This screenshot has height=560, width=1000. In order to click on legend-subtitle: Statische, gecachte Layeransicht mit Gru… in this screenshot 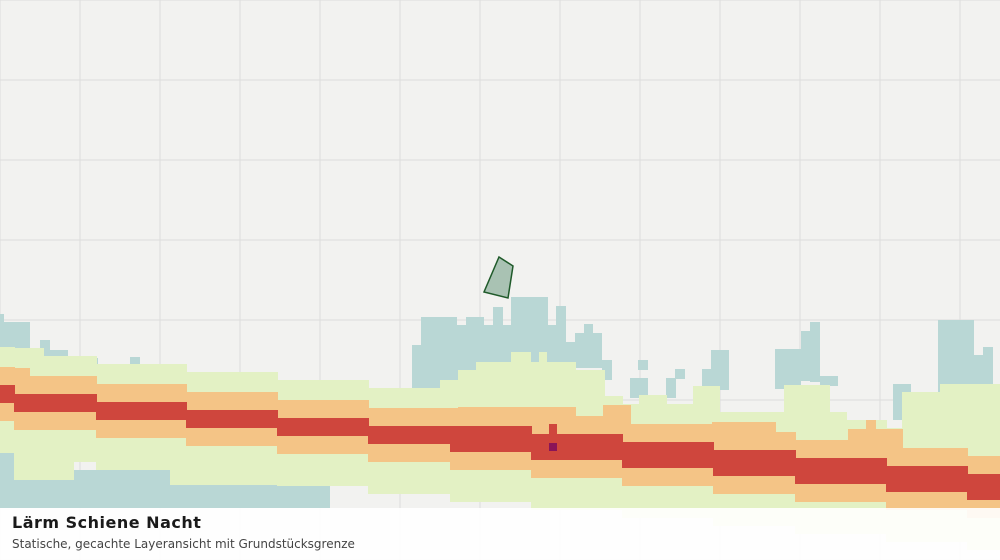, I will do `click(183, 544)`.